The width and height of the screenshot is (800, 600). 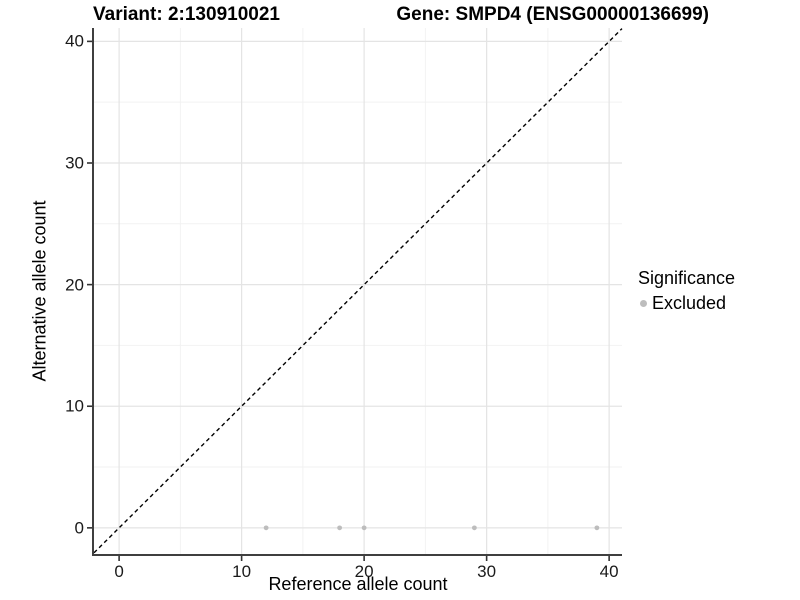 What do you see at coordinates (186, 14) in the screenshot?
I see `plot-title-variant: Variant: 2:130910021` at bounding box center [186, 14].